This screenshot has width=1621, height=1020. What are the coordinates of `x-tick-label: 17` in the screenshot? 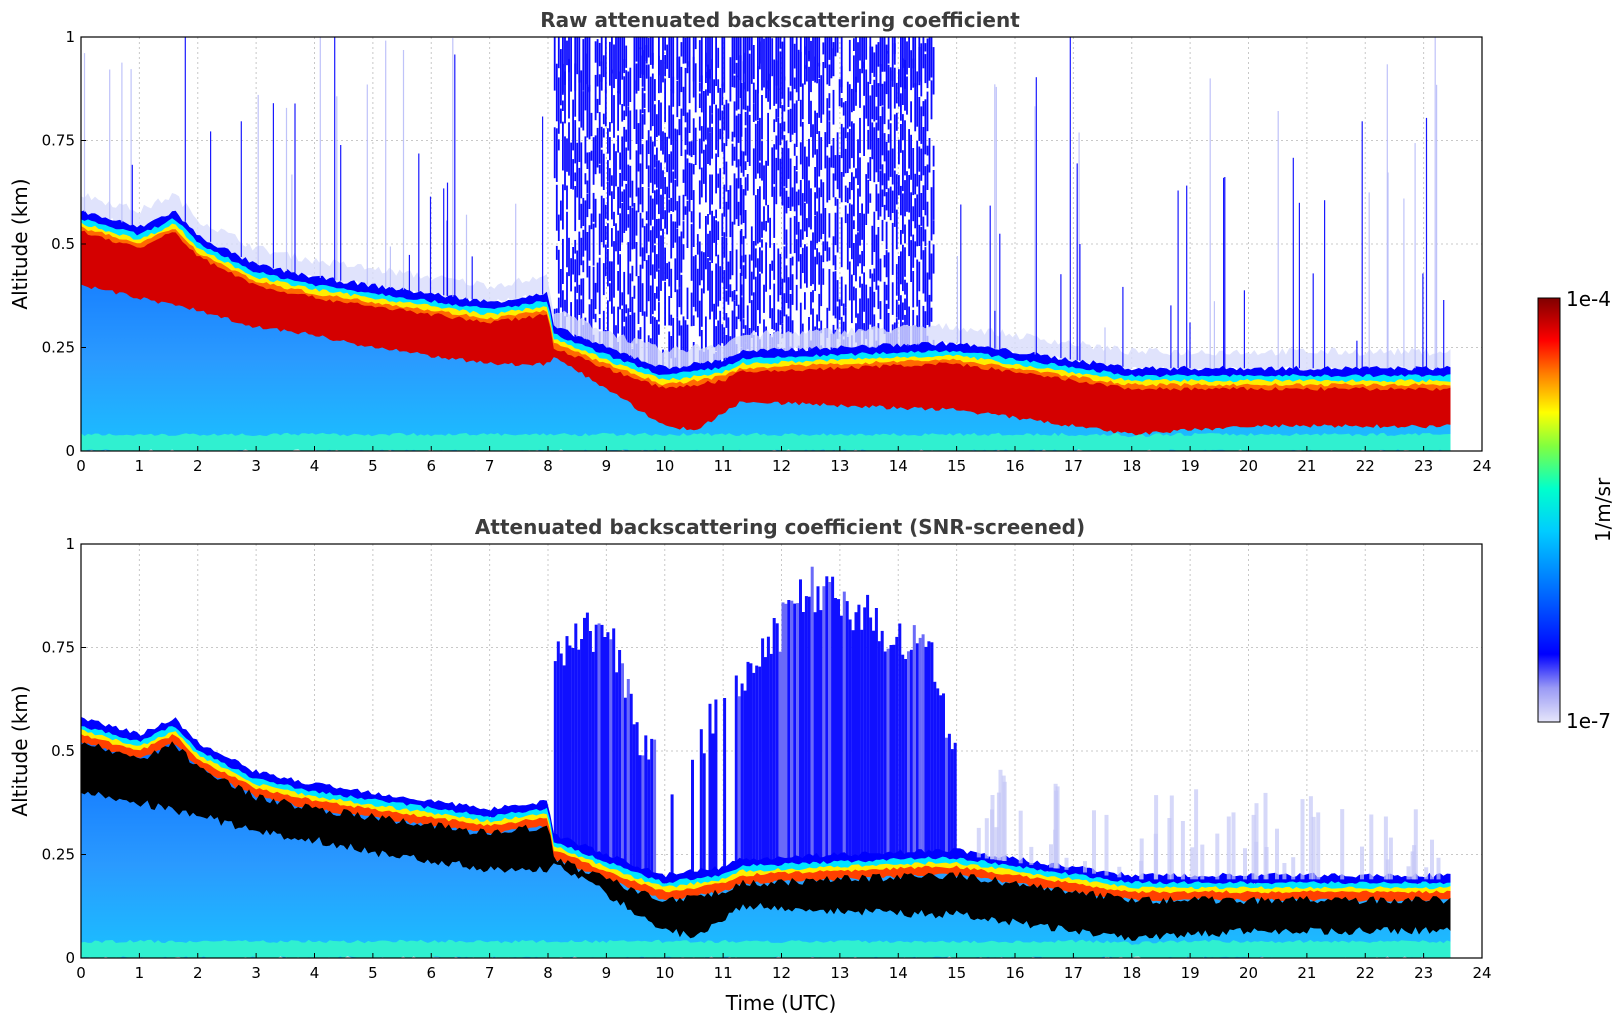 It's located at (1073, 466).